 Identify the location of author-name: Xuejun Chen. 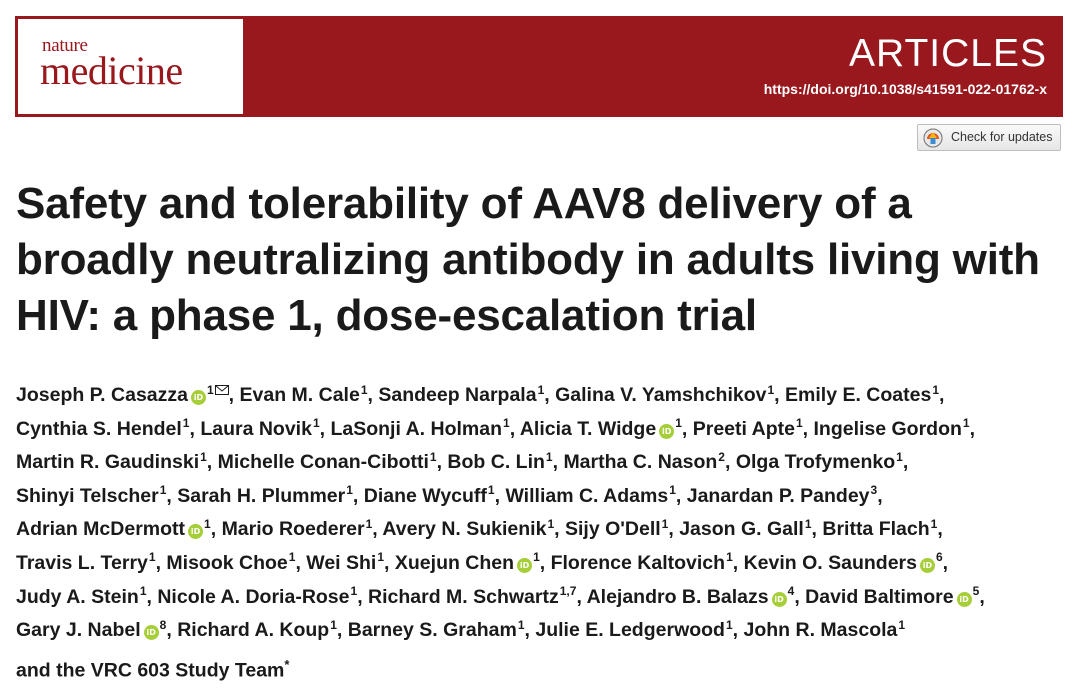
(454, 562).